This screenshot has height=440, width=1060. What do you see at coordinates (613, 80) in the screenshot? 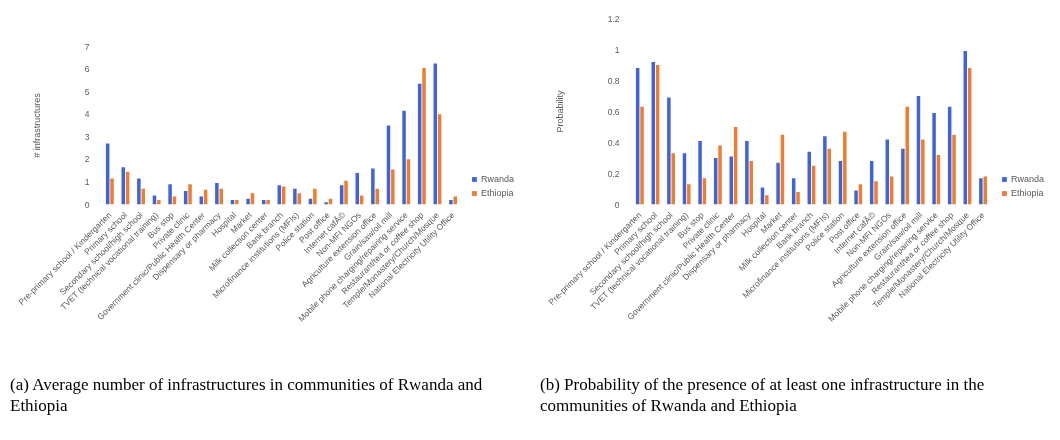
I see `y-tick-label: 0.8` at bounding box center [613, 80].